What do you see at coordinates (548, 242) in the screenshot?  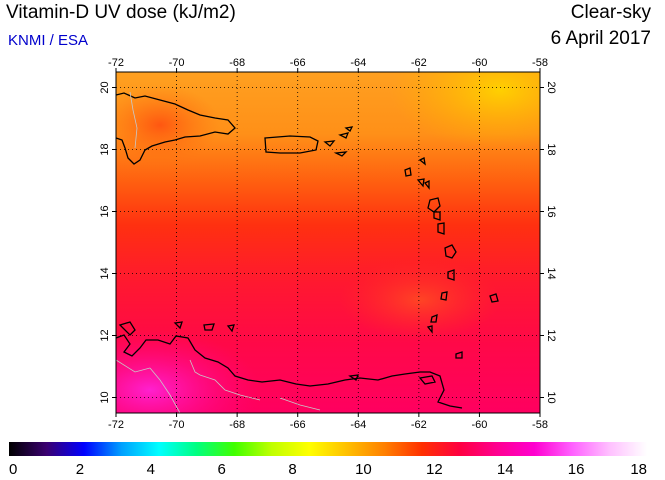 I see `right-lat-ticks: 10 12 14 16 18 20` at bounding box center [548, 242].